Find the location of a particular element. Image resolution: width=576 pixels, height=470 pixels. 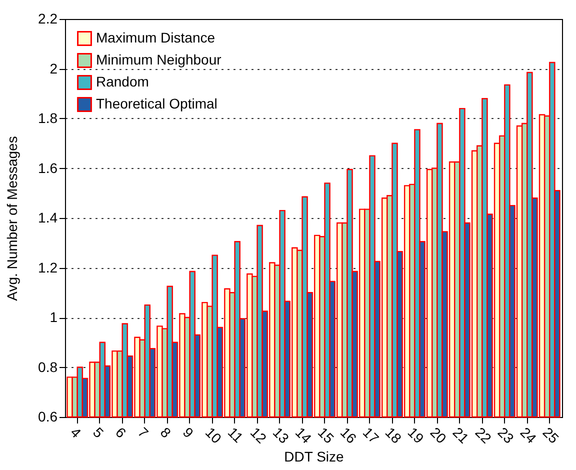

x-tick-label: 13 is located at coordinates (281, 435).